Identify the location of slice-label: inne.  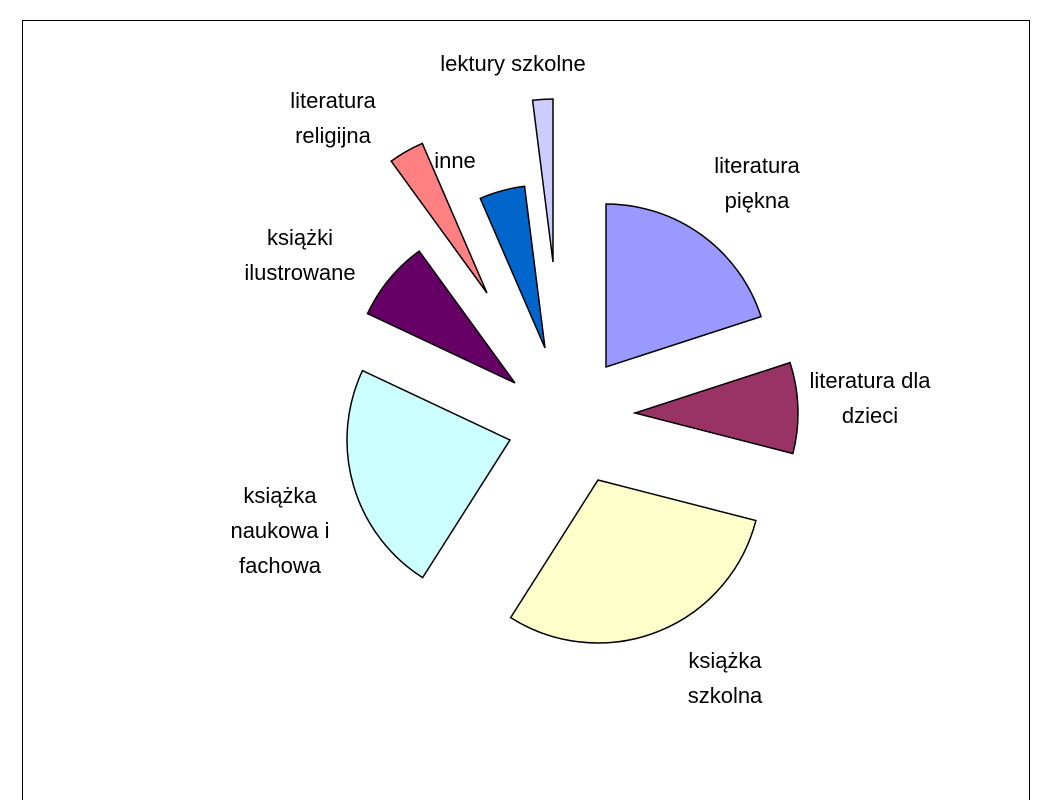
(455, 160).